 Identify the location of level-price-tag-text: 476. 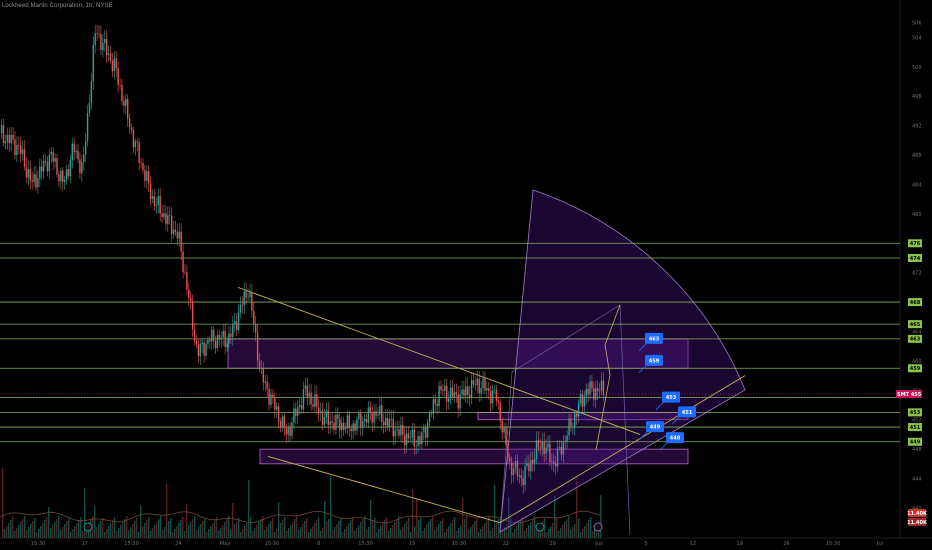
(915, 244).